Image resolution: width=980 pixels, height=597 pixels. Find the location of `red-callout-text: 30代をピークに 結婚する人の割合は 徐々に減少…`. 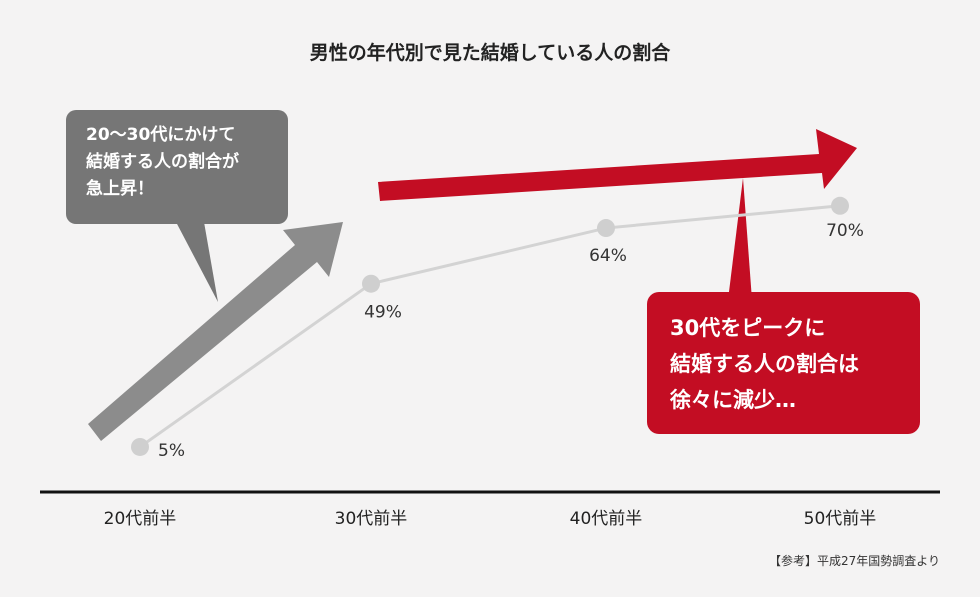

red-callout-text: 30代をピークに 結婚する人の割合は 徐々に減少… is located at coordinates (764, 364).